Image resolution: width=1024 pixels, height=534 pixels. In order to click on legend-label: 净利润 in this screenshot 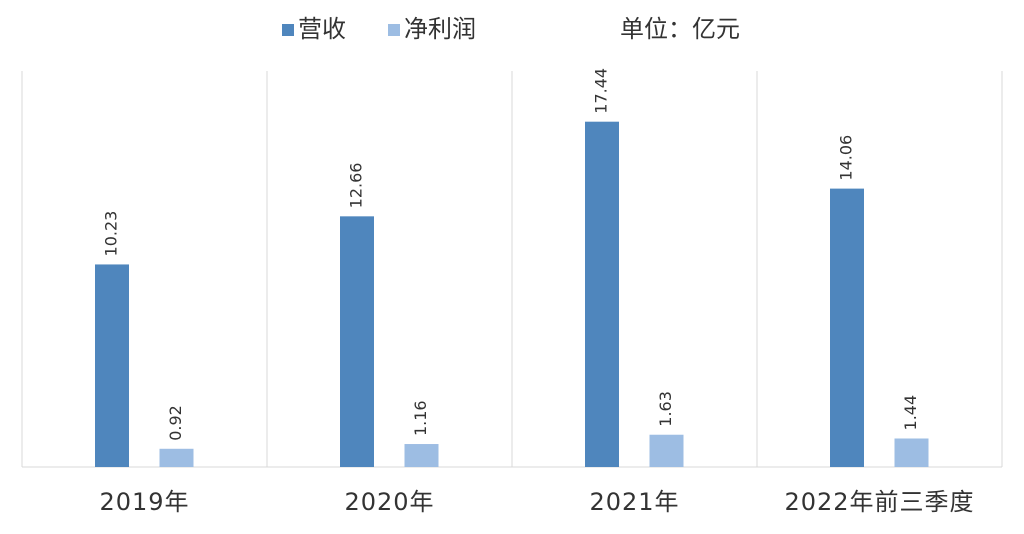, I will do `click(440, 29)`.